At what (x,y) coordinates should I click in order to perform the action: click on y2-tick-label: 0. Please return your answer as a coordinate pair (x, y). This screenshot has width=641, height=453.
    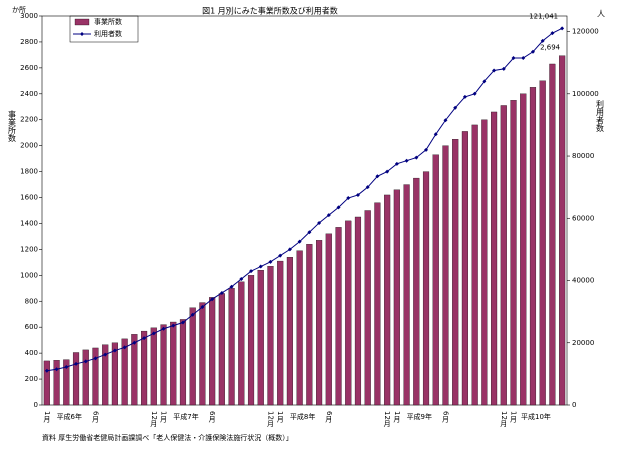
    Looking at the image, I should click on (574, 405).